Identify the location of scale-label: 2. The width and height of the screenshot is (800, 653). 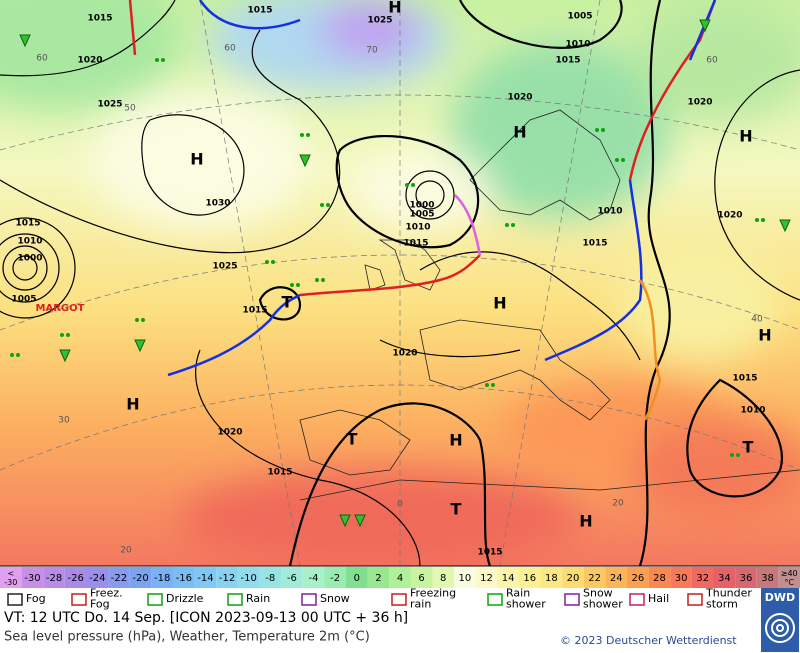
(378, 578).